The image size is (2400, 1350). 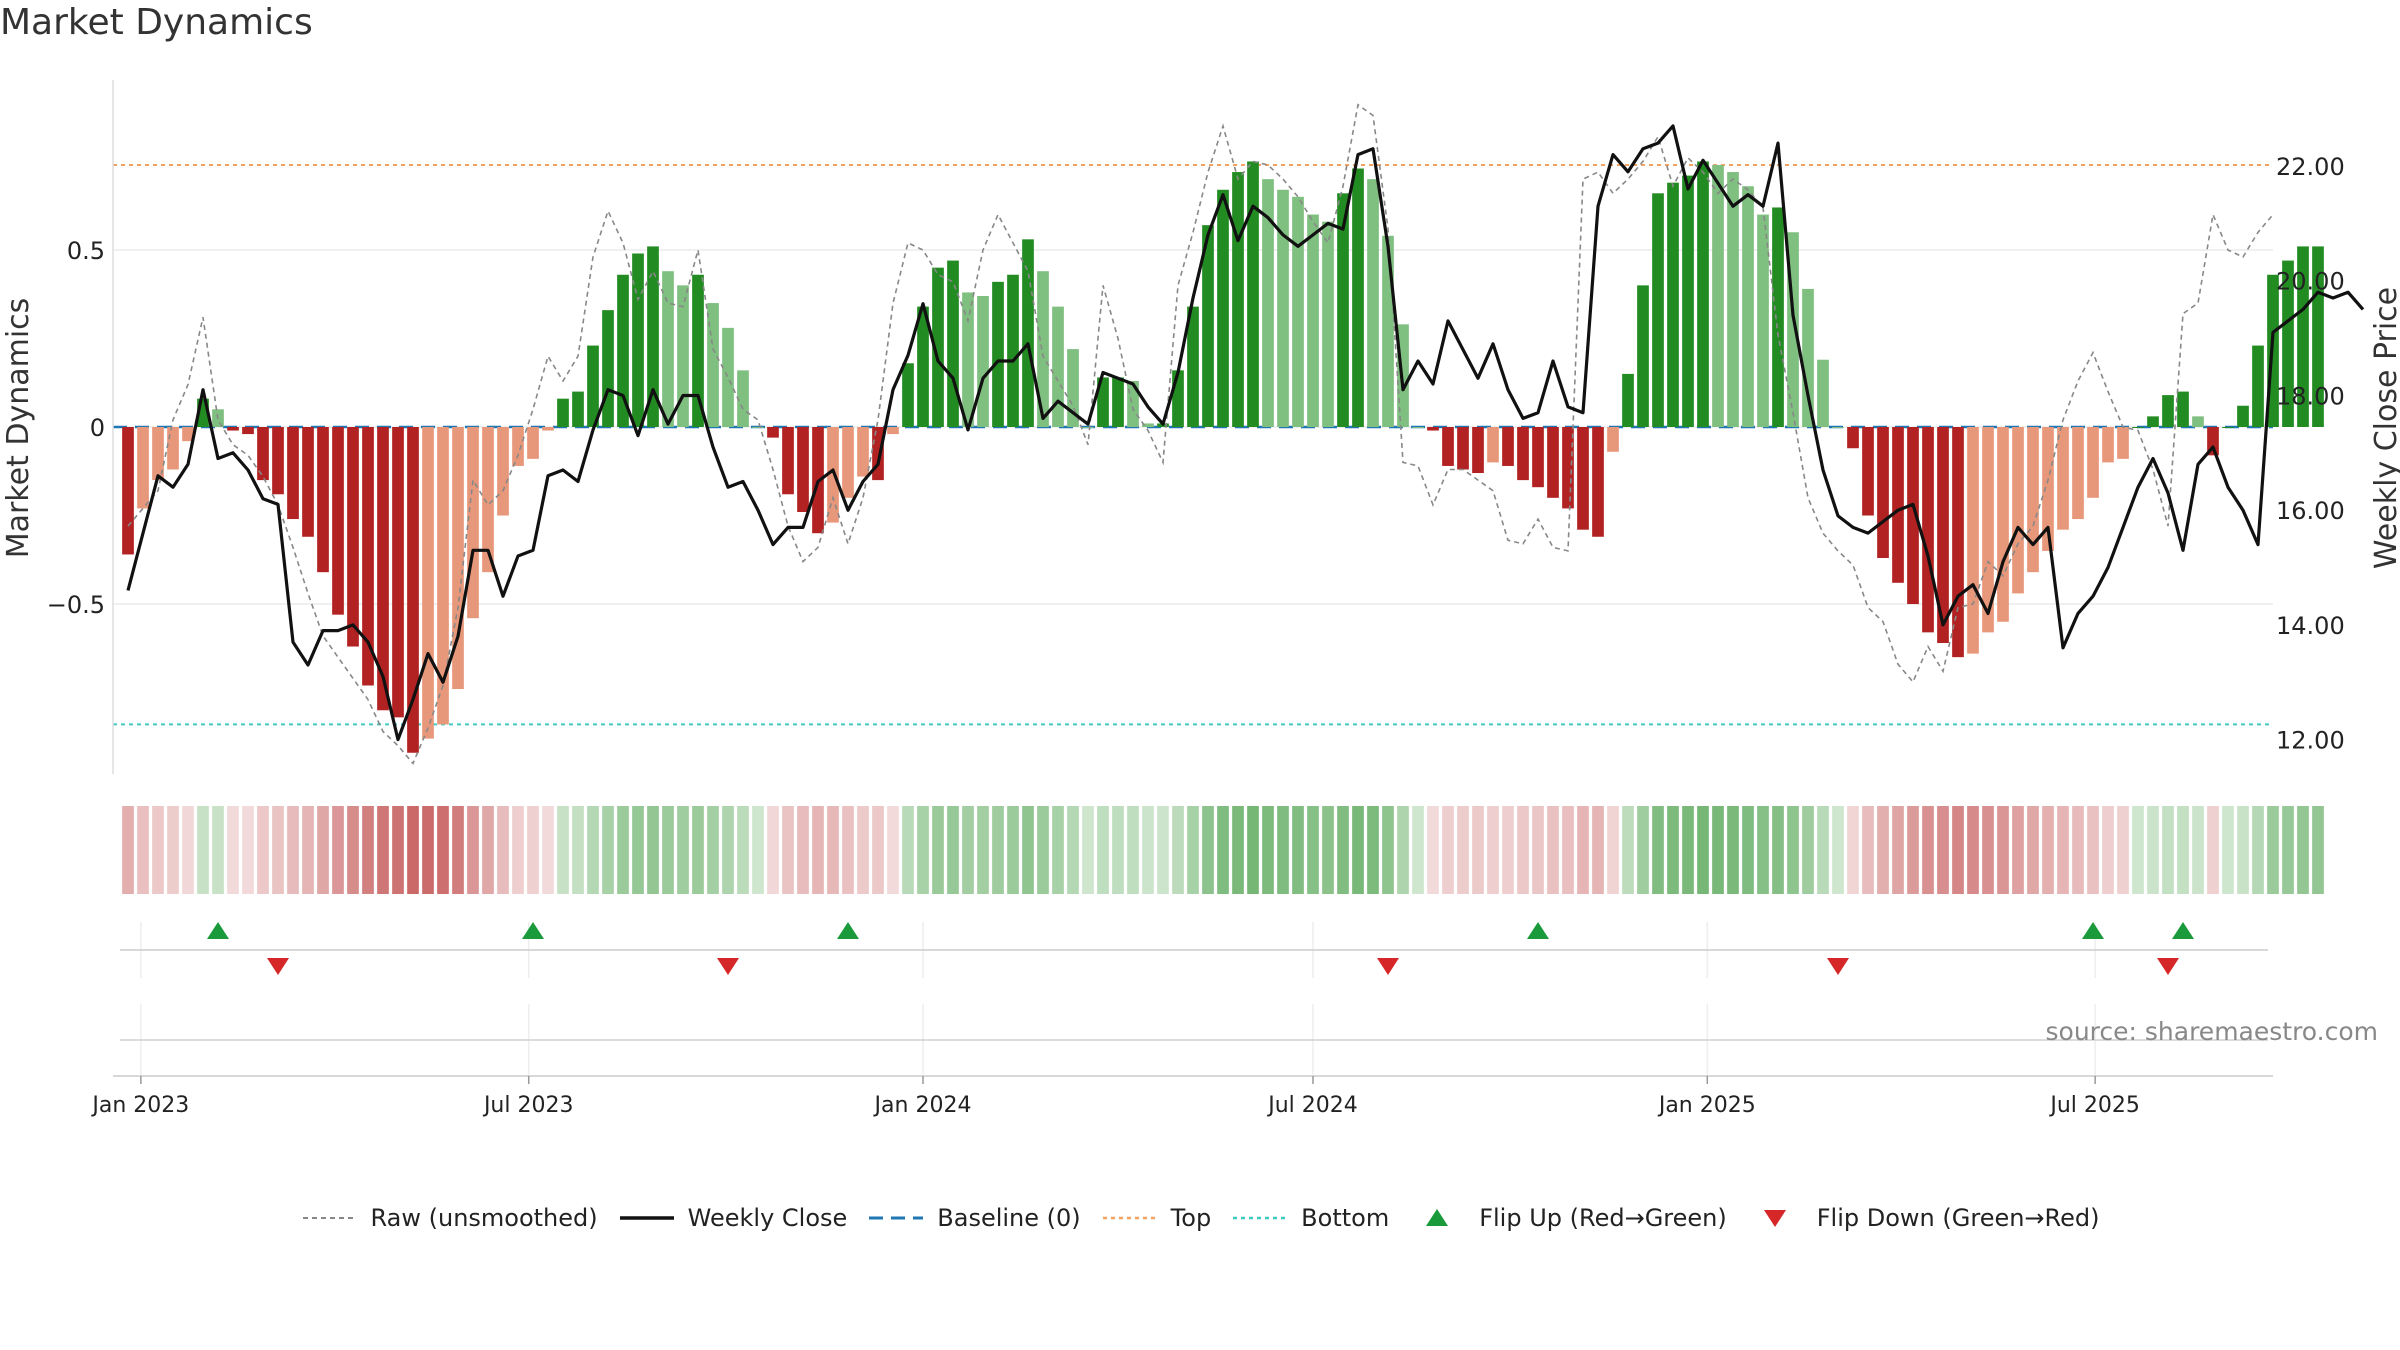 I want to click on x-tick-label: Jul 2024, so click(x=1312, y=1105).